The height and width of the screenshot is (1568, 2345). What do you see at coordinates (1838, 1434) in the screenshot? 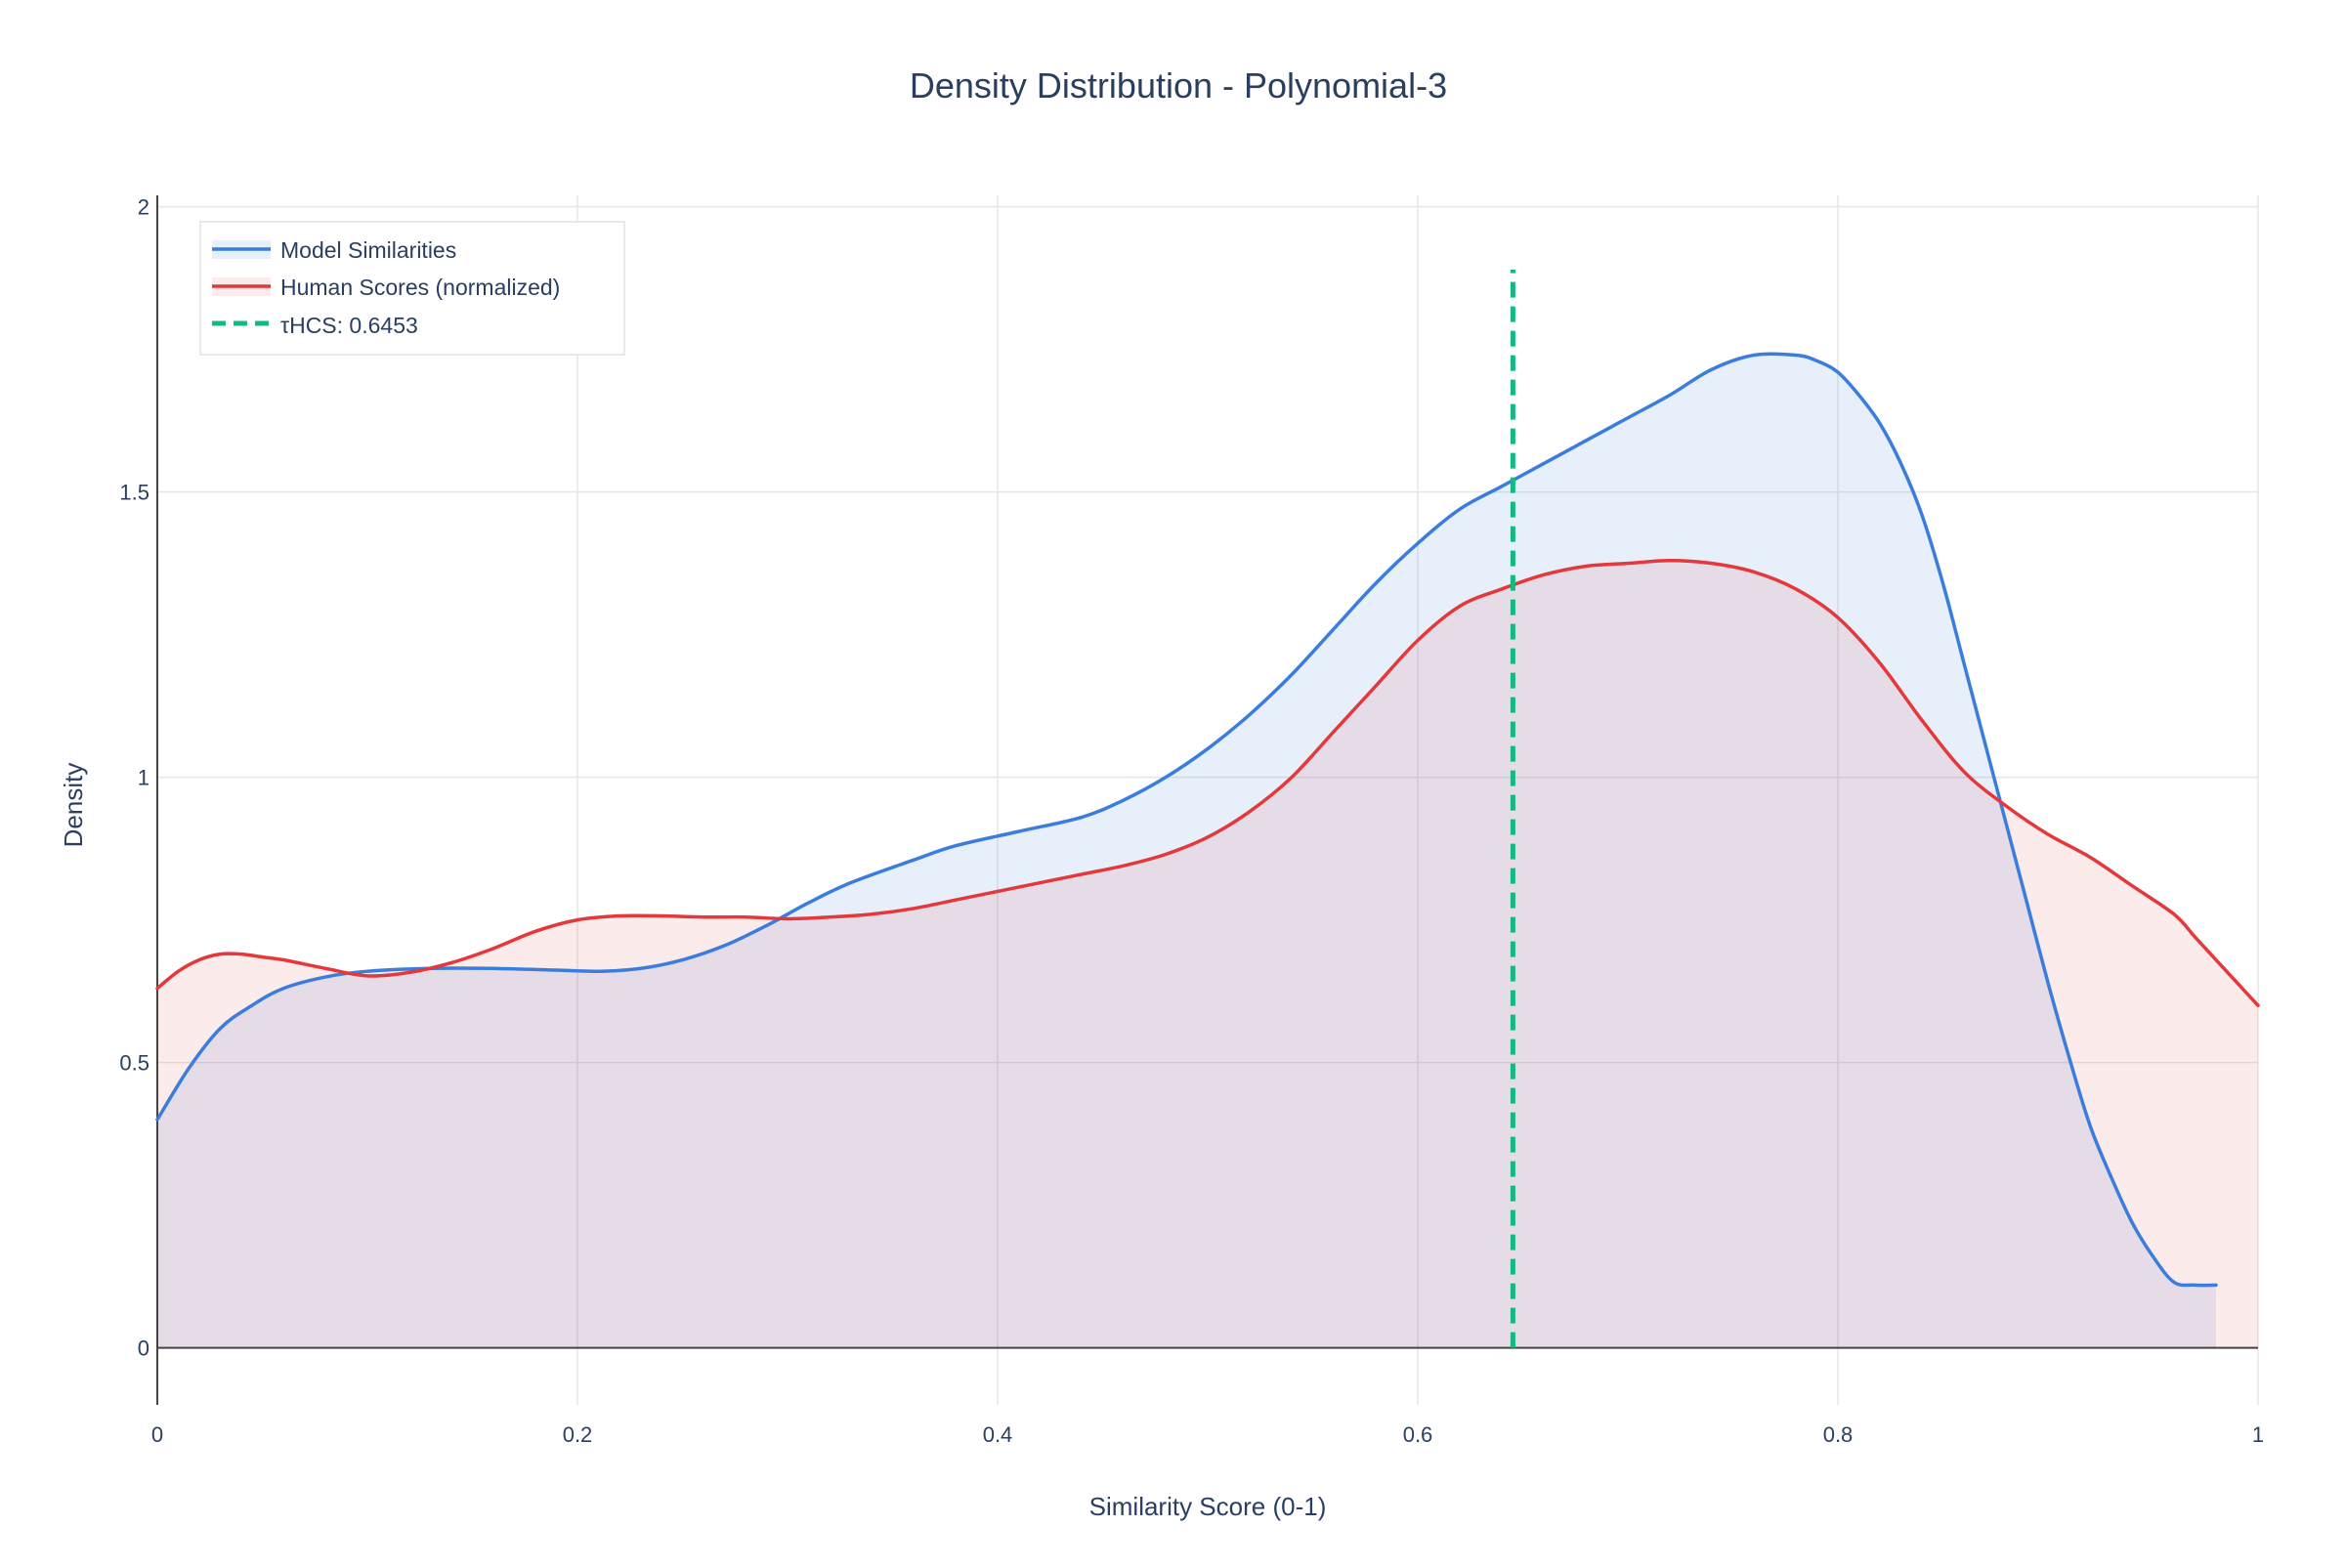
I see `x-tick-label: 0.8` at bounding box center [1838, 1434].